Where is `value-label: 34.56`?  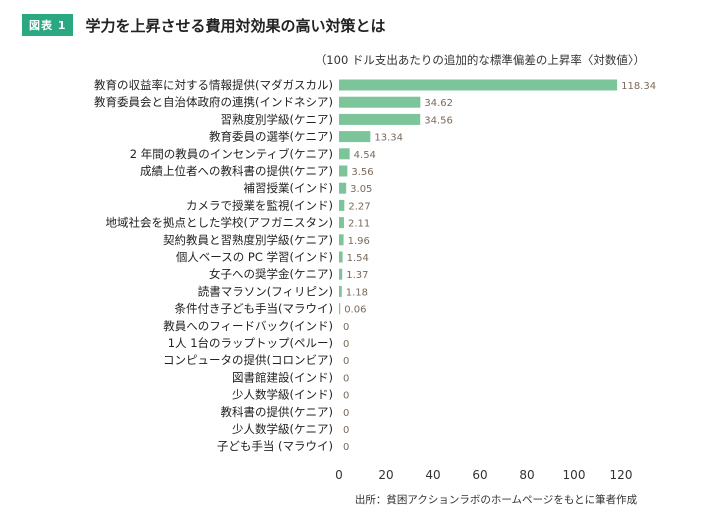 value-label: 34.56 is located at coordinates (438, 120).